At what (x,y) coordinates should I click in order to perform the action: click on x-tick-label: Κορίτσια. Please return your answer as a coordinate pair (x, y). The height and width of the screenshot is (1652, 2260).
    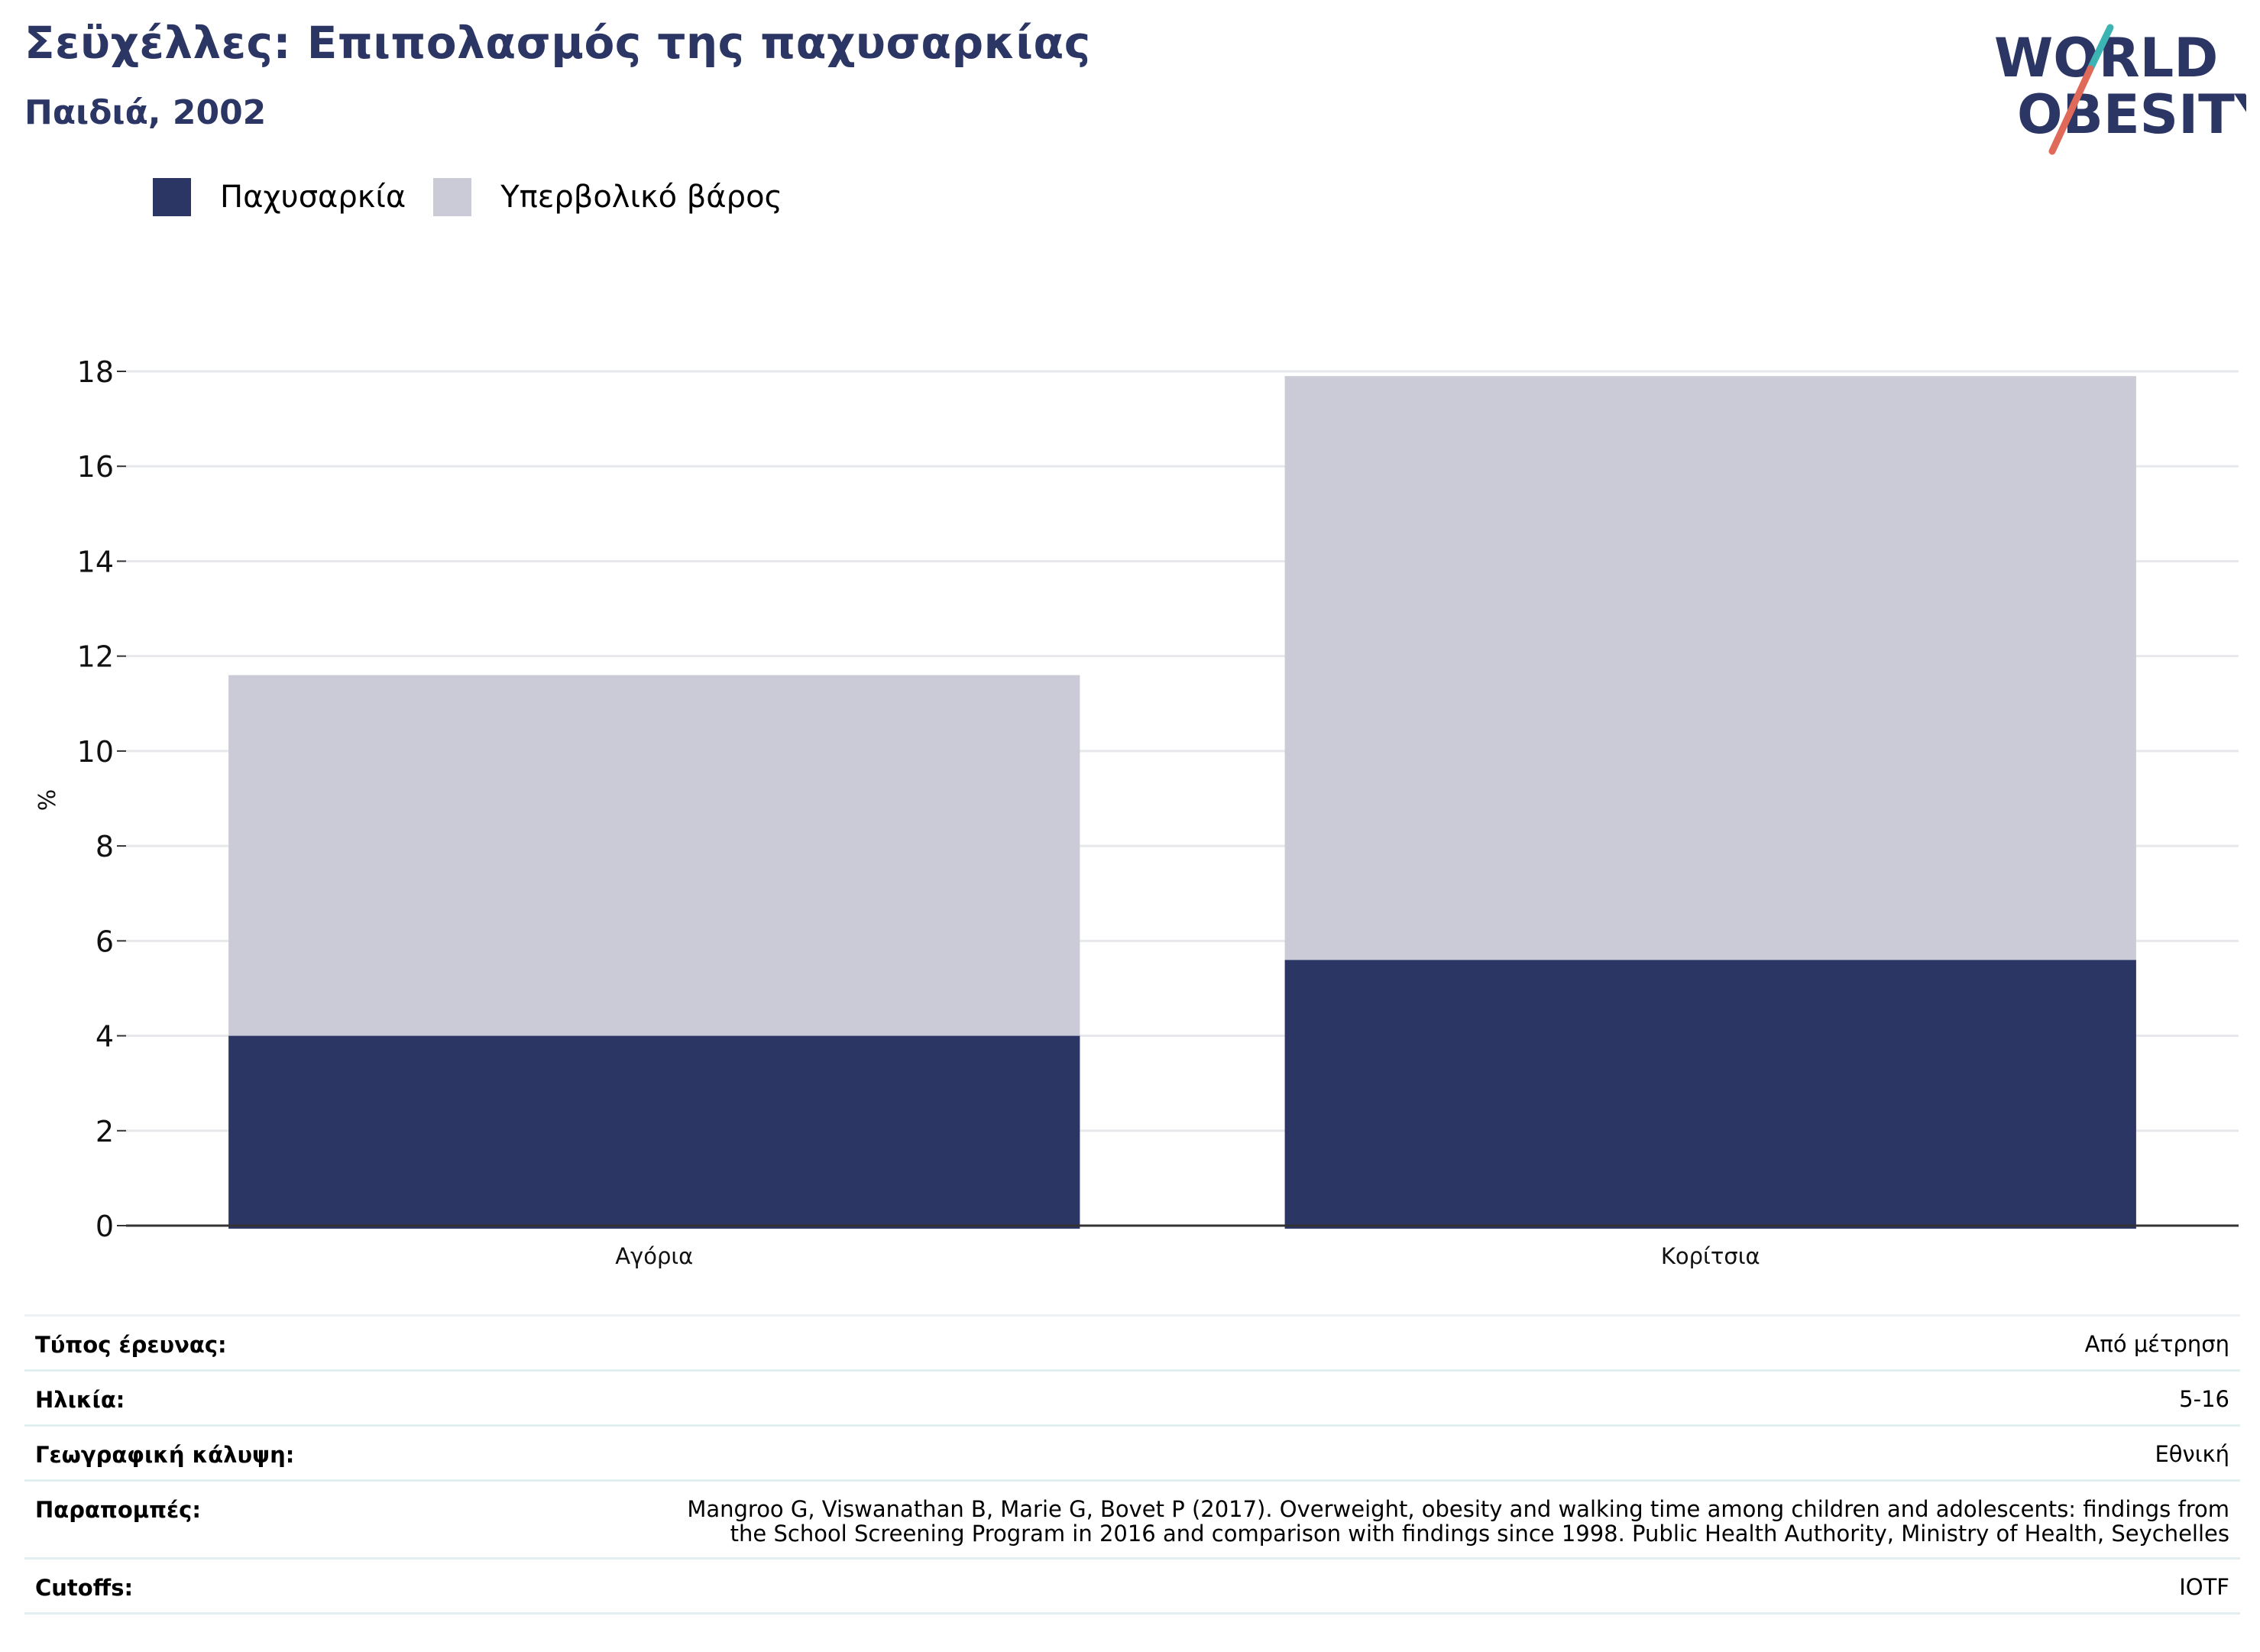
    Looking at the image, I should click on (1710, 1256).